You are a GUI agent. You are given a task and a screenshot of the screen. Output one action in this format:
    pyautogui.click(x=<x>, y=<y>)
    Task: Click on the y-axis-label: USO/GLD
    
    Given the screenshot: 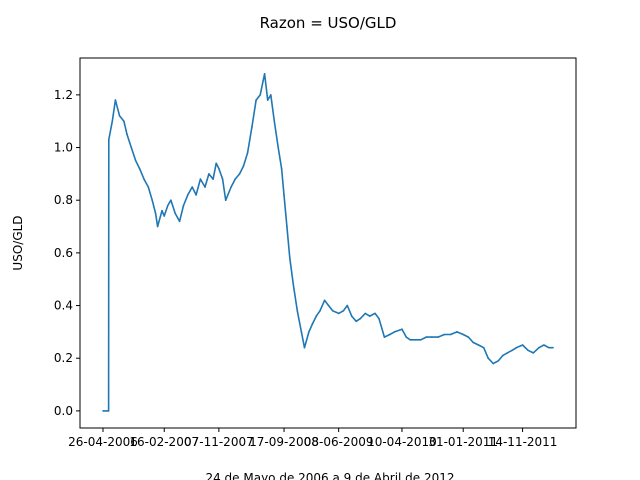 What is the action you would take?
    pyautogui.click(x=18, y=242)
    